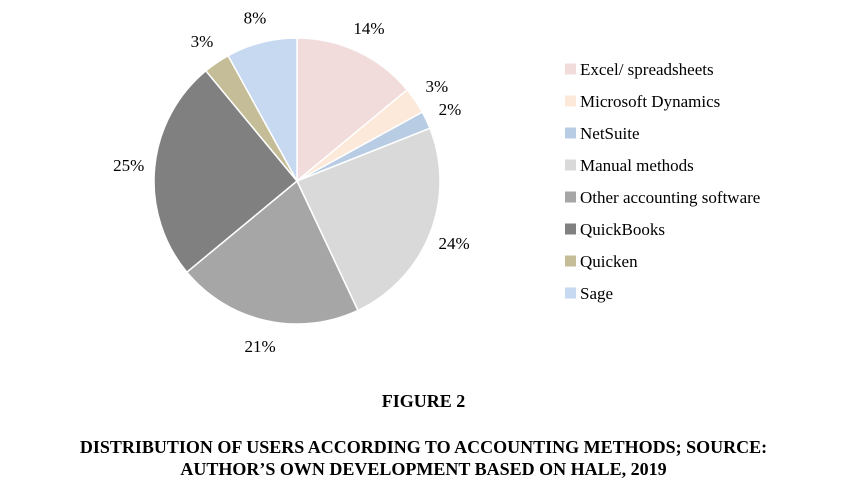  I want to click on pie-label-netsuite: 2%, so click(450, 109).